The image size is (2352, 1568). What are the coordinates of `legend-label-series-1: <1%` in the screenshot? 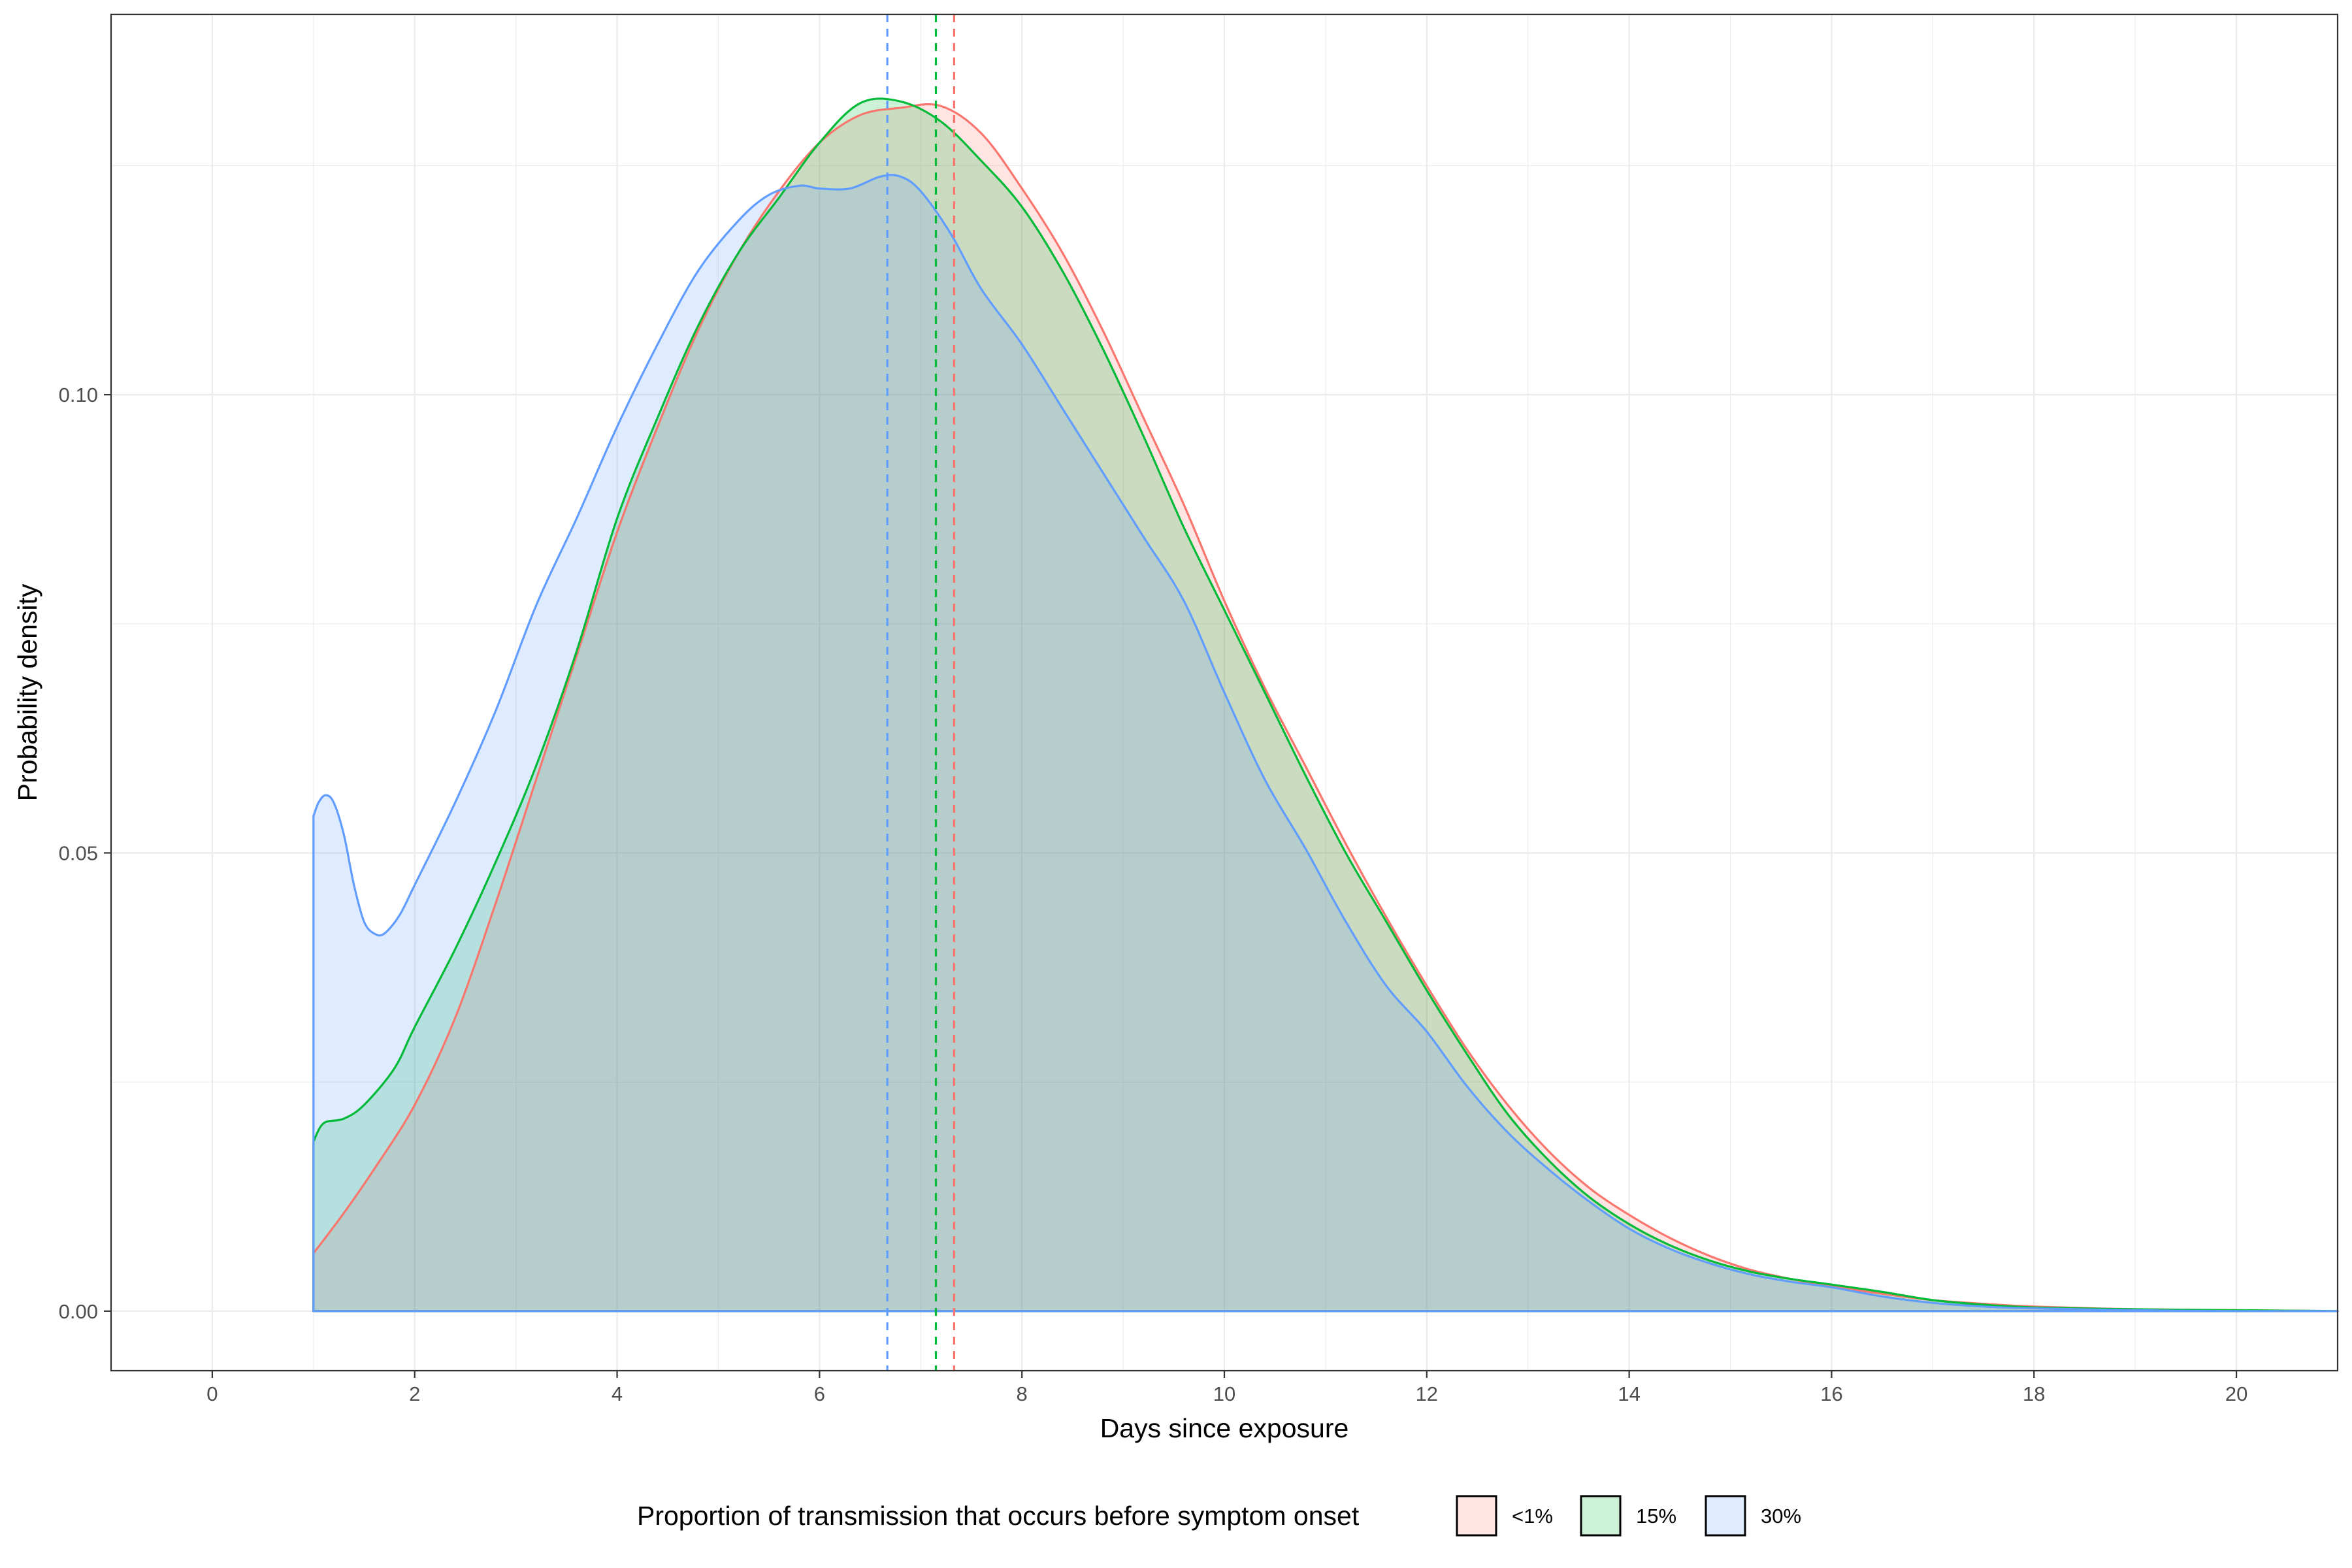 It's located at (1532, 1516).